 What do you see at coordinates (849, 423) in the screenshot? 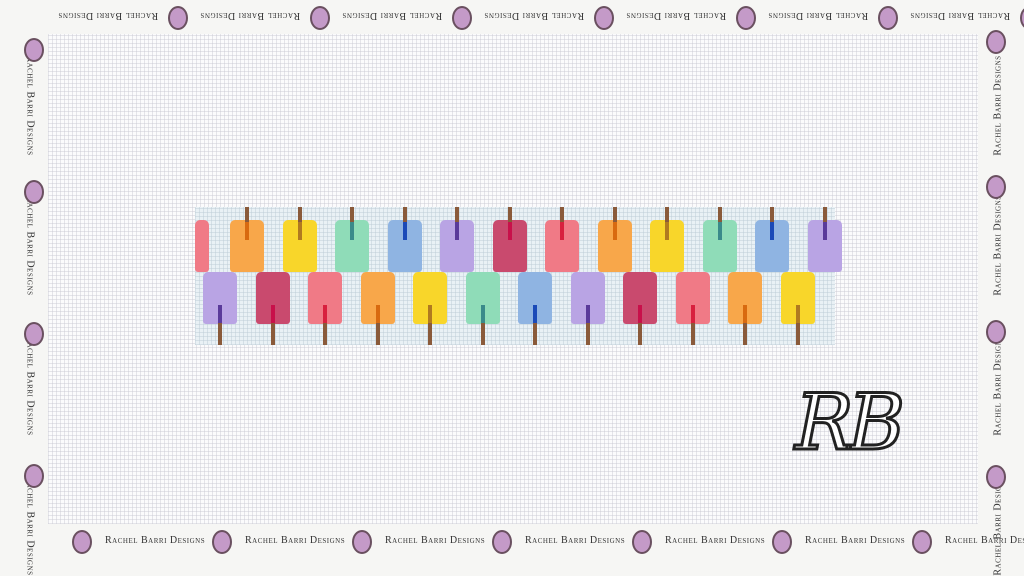
I see `monogram: RB` at bounding box center [849, 423].